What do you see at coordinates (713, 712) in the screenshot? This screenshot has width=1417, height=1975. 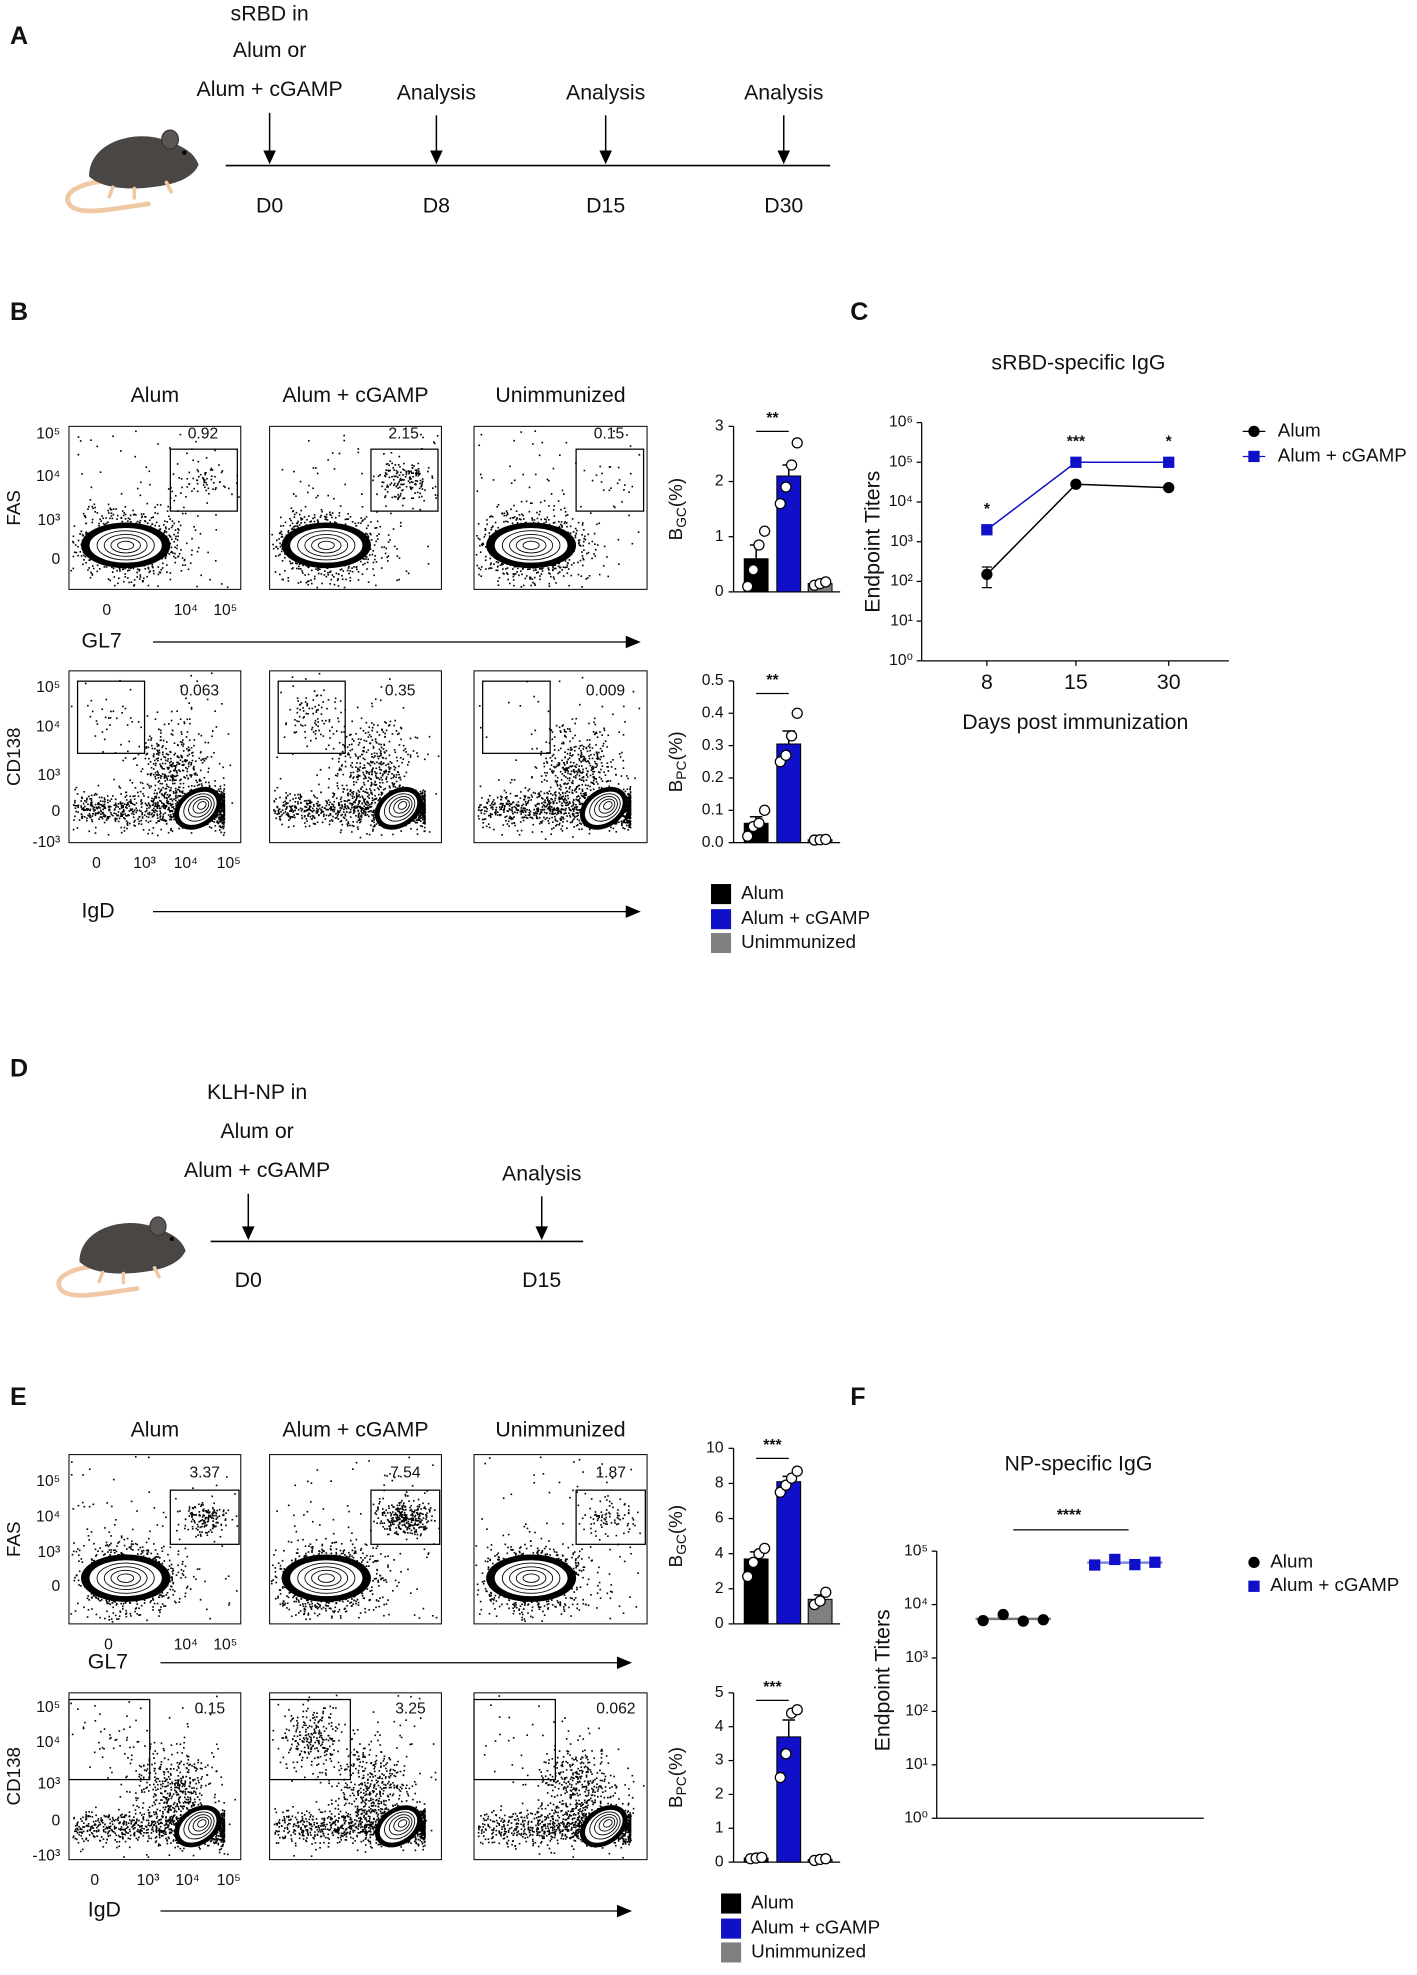 I see `y-tick-label: 0.4` at bounding box center [713, 712].